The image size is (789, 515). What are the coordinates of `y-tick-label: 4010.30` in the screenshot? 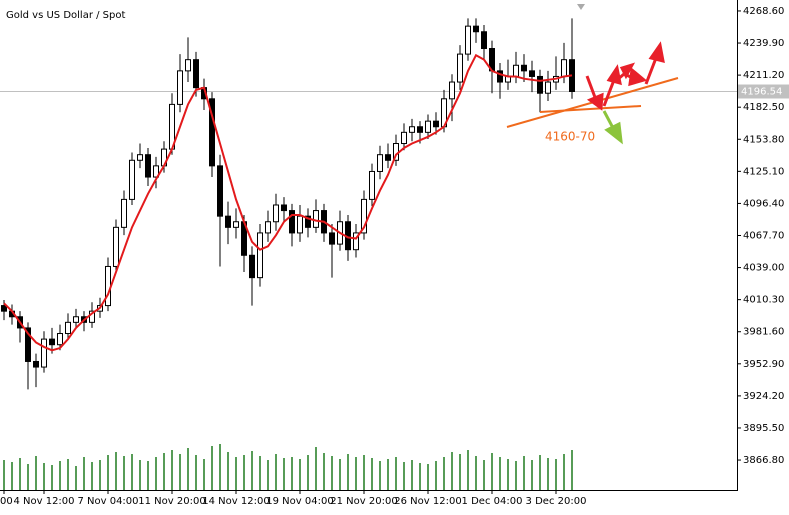 It's located at (763, 300).